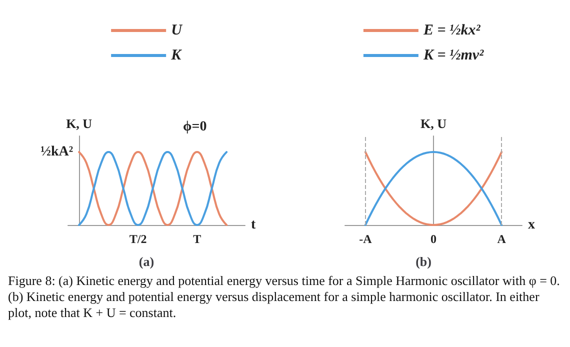 The width and height of the screenshot is (570, 347). I want to click on text: (a), so click(146, 261).